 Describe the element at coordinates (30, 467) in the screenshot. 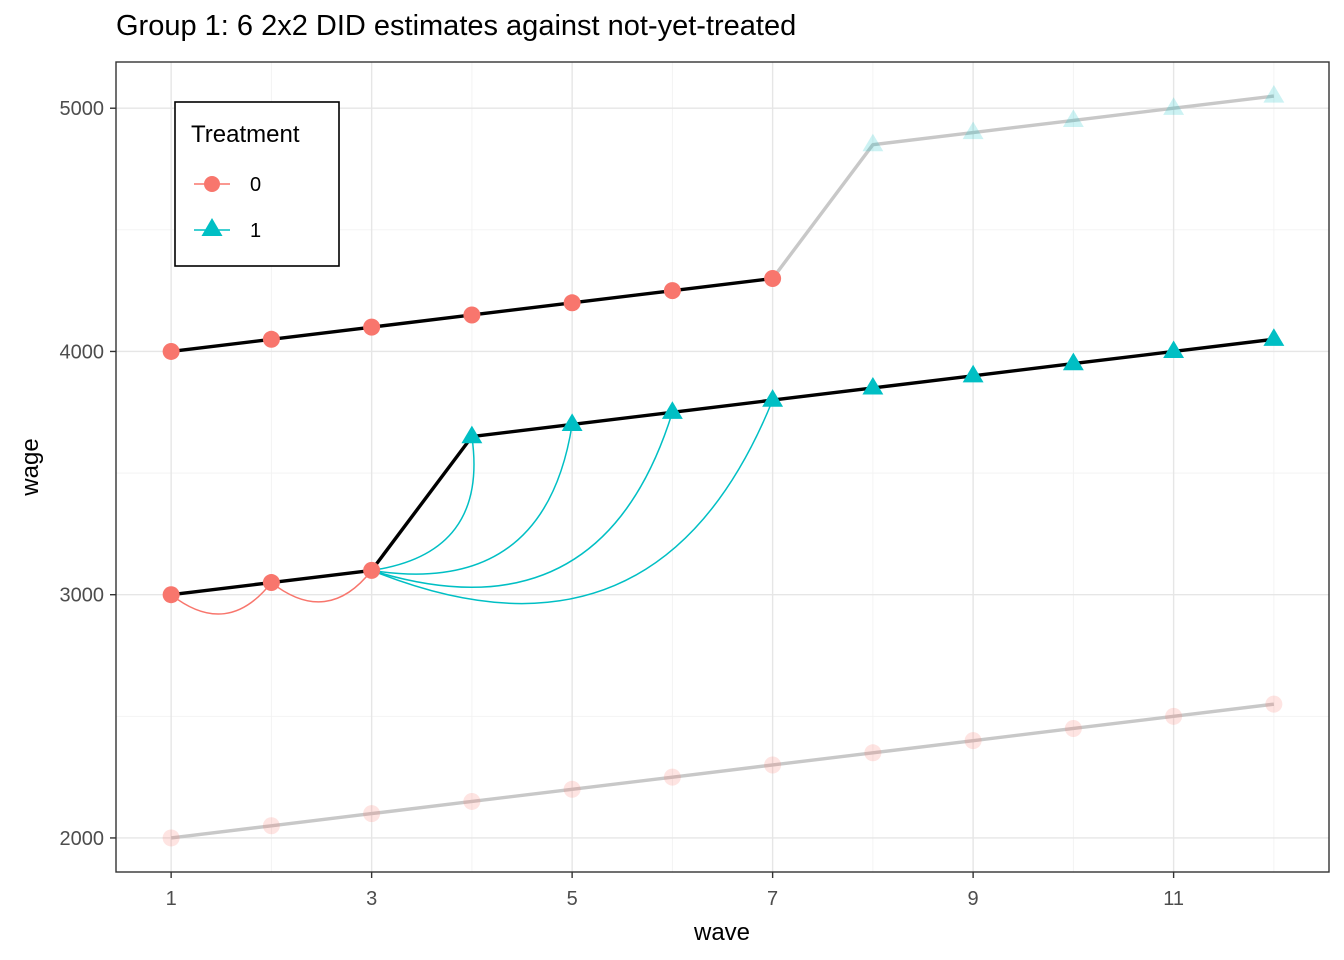

I see `y-axis-title: wage` at that location.